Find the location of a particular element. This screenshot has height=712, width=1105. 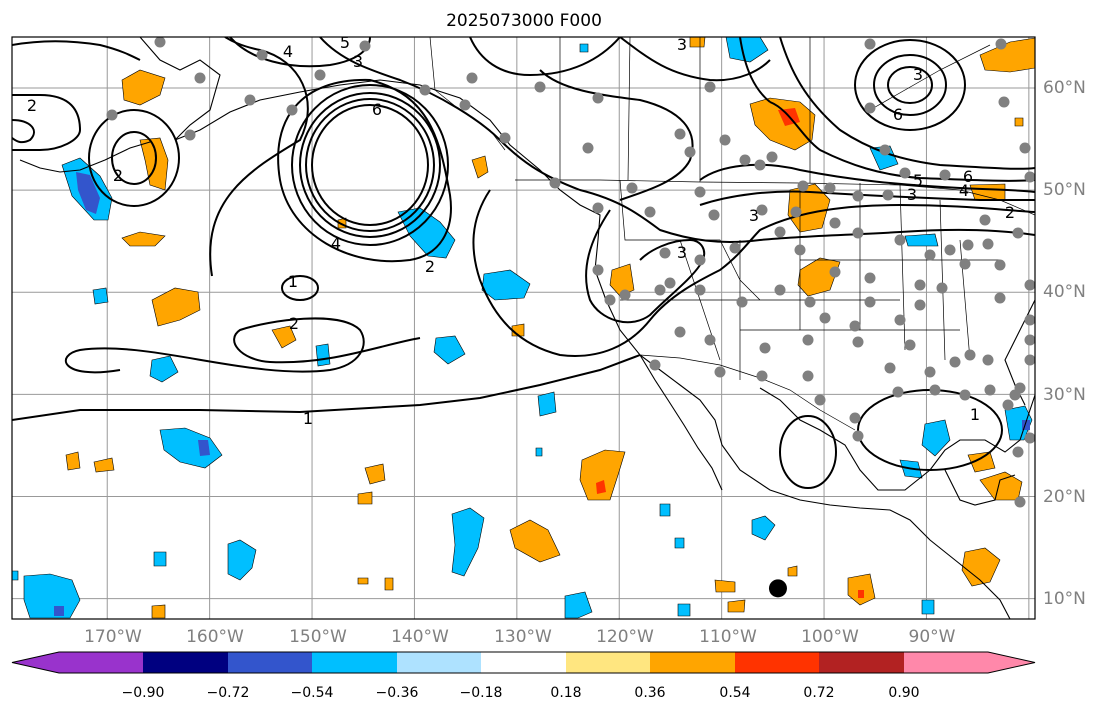

lon-label: 150°W is located at coordinates (318, 637).